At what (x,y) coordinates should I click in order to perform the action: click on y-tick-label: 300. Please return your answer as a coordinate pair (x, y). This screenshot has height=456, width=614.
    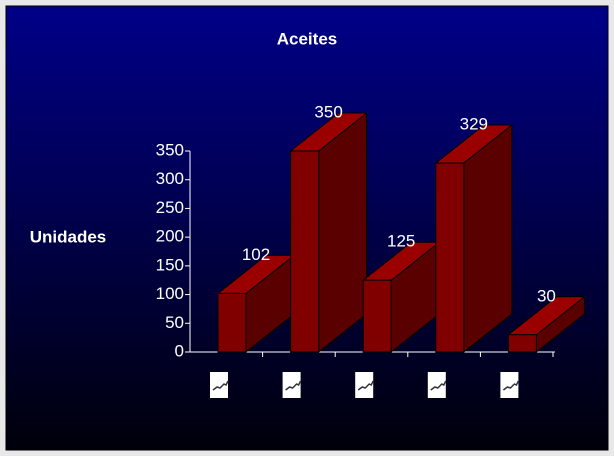
    Looking at the image, I should click on (170, 178).